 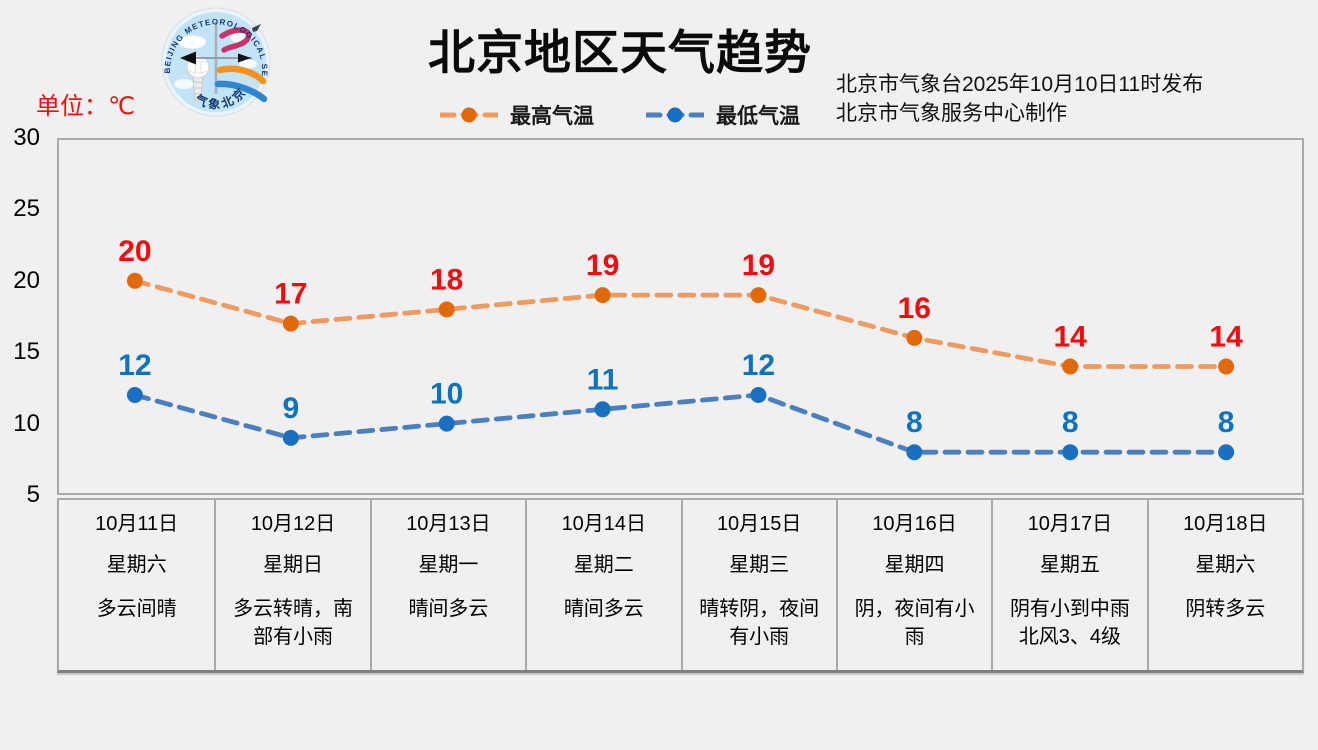 I want to click on unit-label: 单位：℃, so click(x=85, y=106).